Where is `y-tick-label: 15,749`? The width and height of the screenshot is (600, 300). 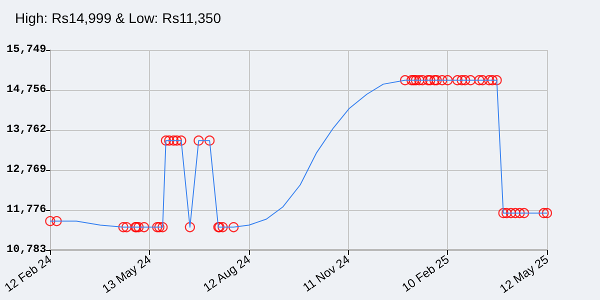 y-tick-label: 15,749 is located at coordinates (26, 50).